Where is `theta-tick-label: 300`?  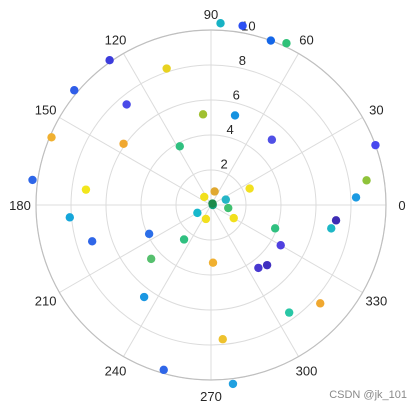 theta-tick-label: 300 is located at coordinates (307, 370).